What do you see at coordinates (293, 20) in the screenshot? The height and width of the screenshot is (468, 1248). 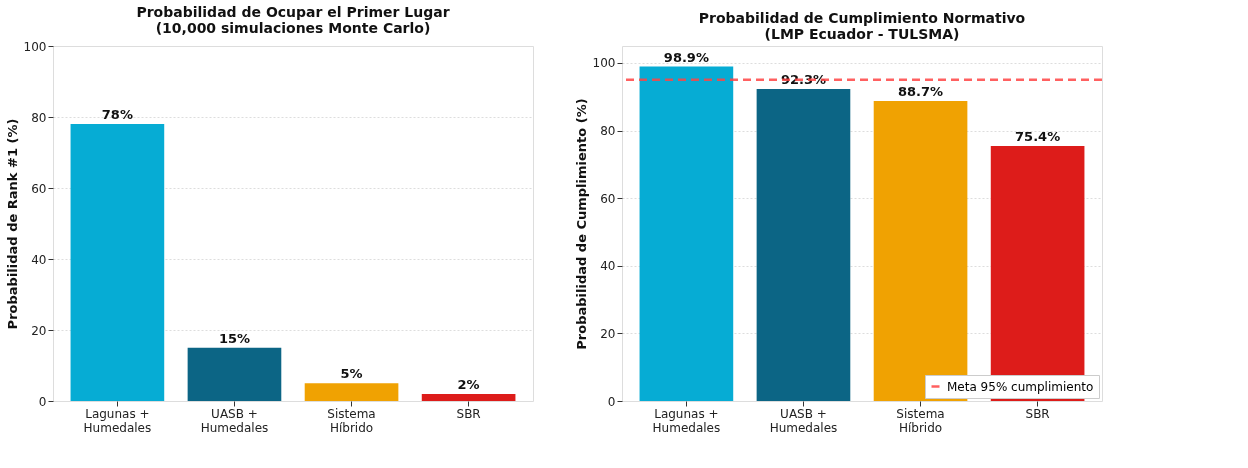 I see `chart-title: Probabilidad de Ocupar el Primer Lugar (10,000 simulaciones Monte Carlo)` at bounding box center [293, 20].